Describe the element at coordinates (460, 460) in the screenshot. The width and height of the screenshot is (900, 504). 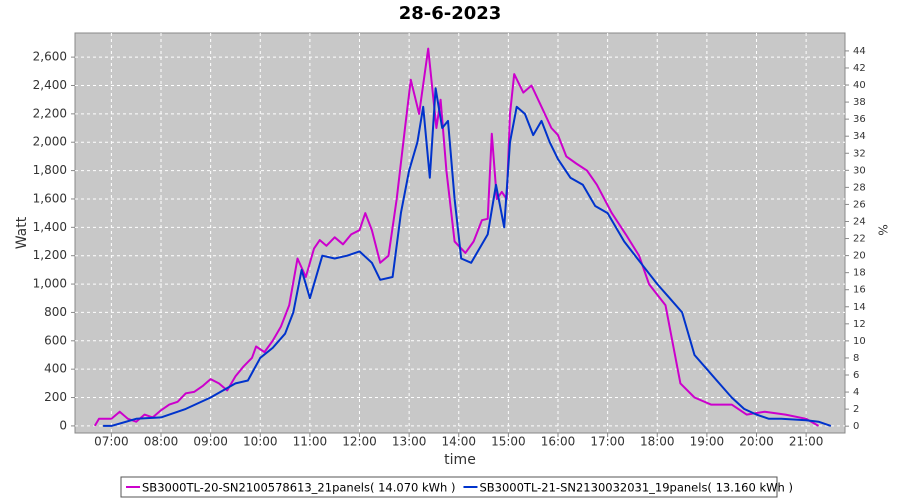
I see `x-axis-label: time` at that location.